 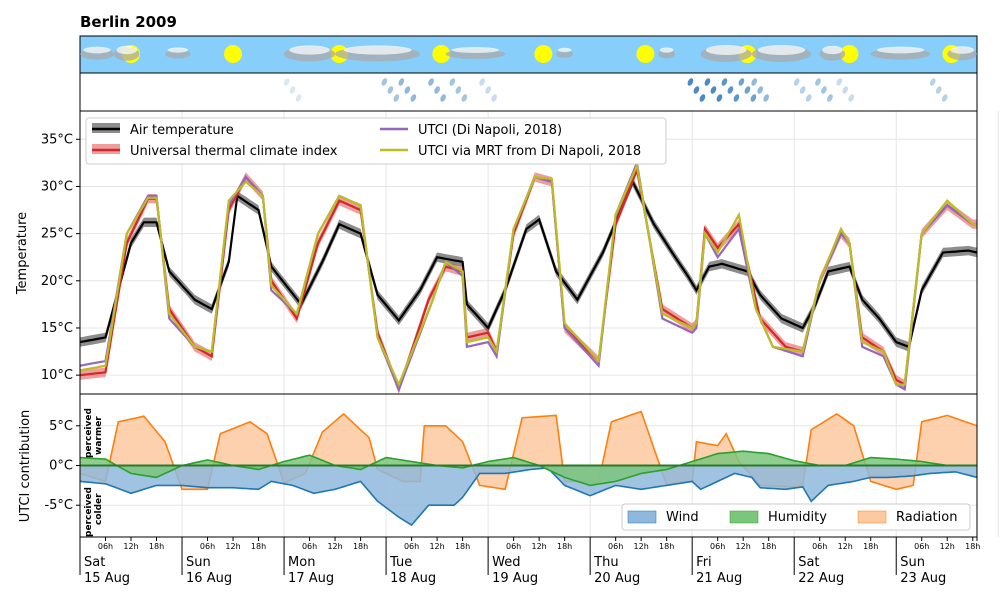 I want to click on legend-label: Universal thermal climate index, so click(x=234, y=151).